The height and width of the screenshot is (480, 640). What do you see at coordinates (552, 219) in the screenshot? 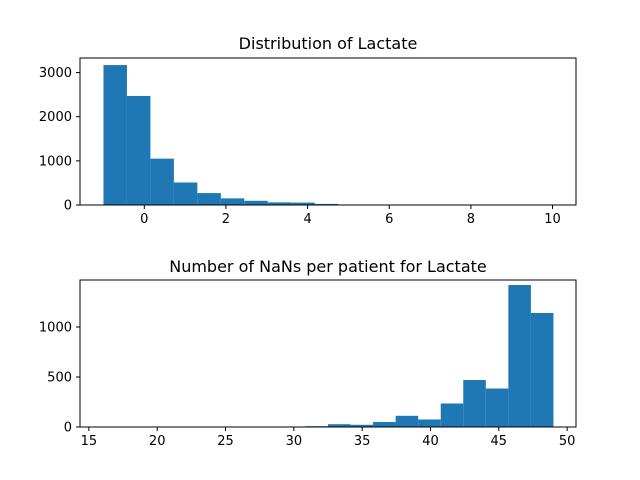
I see `x-tick-label: 10` at bounding box center [552, 219].